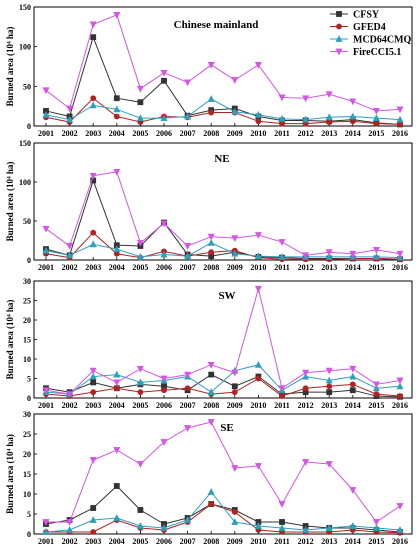 Image resolution: width=420 pixels, height=550 pixels. What do you see at coordinates (400, 267) in the screenshot?
I see `x-tick-label: 2016` at bounding box center [400, 267].